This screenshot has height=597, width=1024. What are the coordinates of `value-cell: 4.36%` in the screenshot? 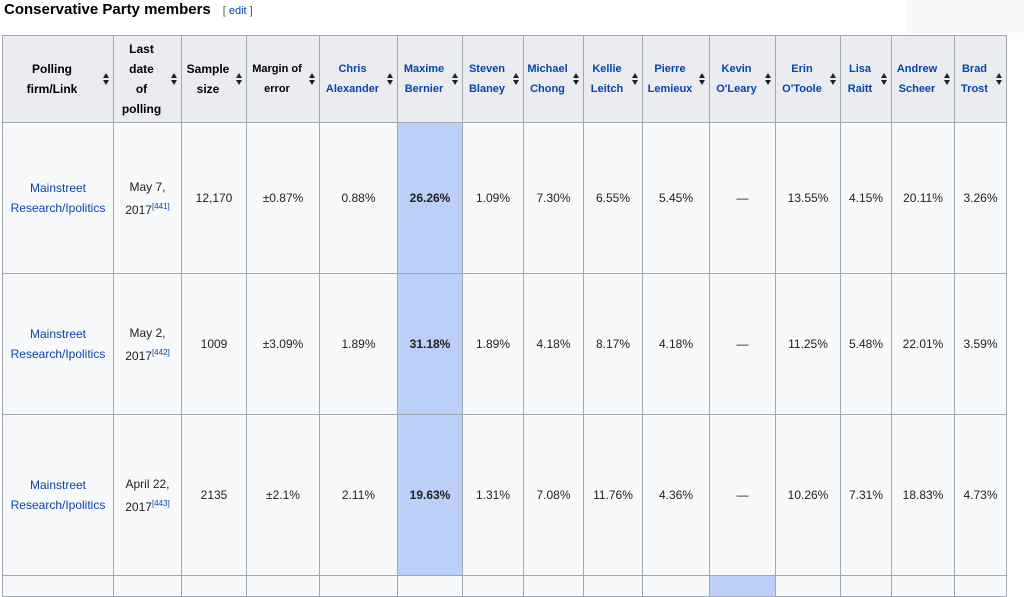 It's located at (676, 495).